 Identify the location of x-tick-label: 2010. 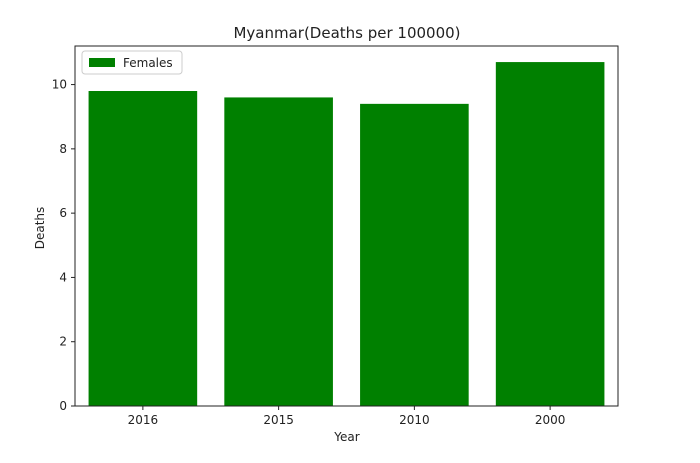
(414, 420).